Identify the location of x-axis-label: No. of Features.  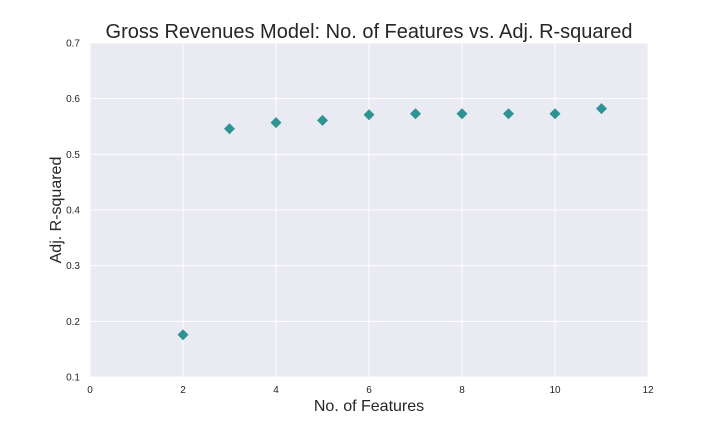
(369, 406).